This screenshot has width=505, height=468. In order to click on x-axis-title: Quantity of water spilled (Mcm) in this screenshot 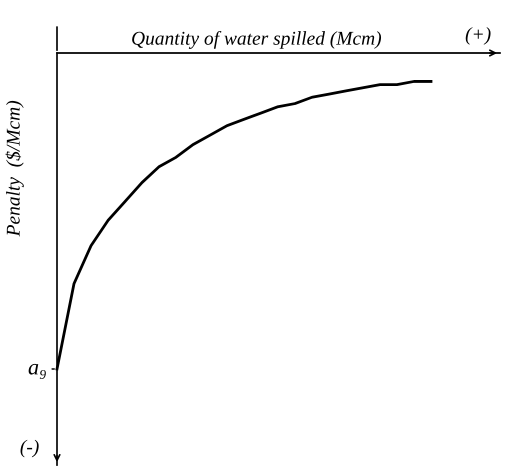, I will do `click(257, 39)`.